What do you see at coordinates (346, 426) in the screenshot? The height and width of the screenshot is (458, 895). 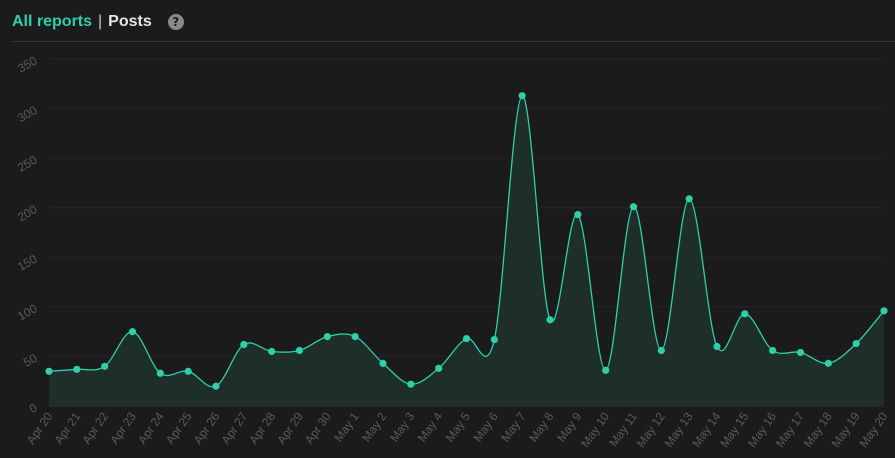 I see `x-tick-label: May 1` at bounding box center [346, 426].